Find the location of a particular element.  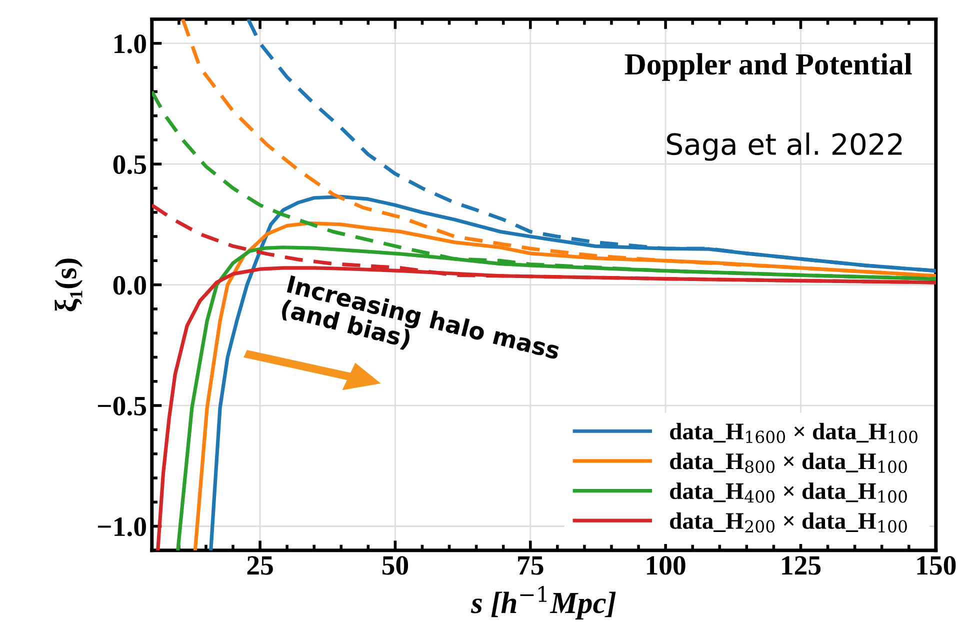

legend-label: data_H$_{400}$ × data_H$_{100}$ is located at coordinates (788, 492).